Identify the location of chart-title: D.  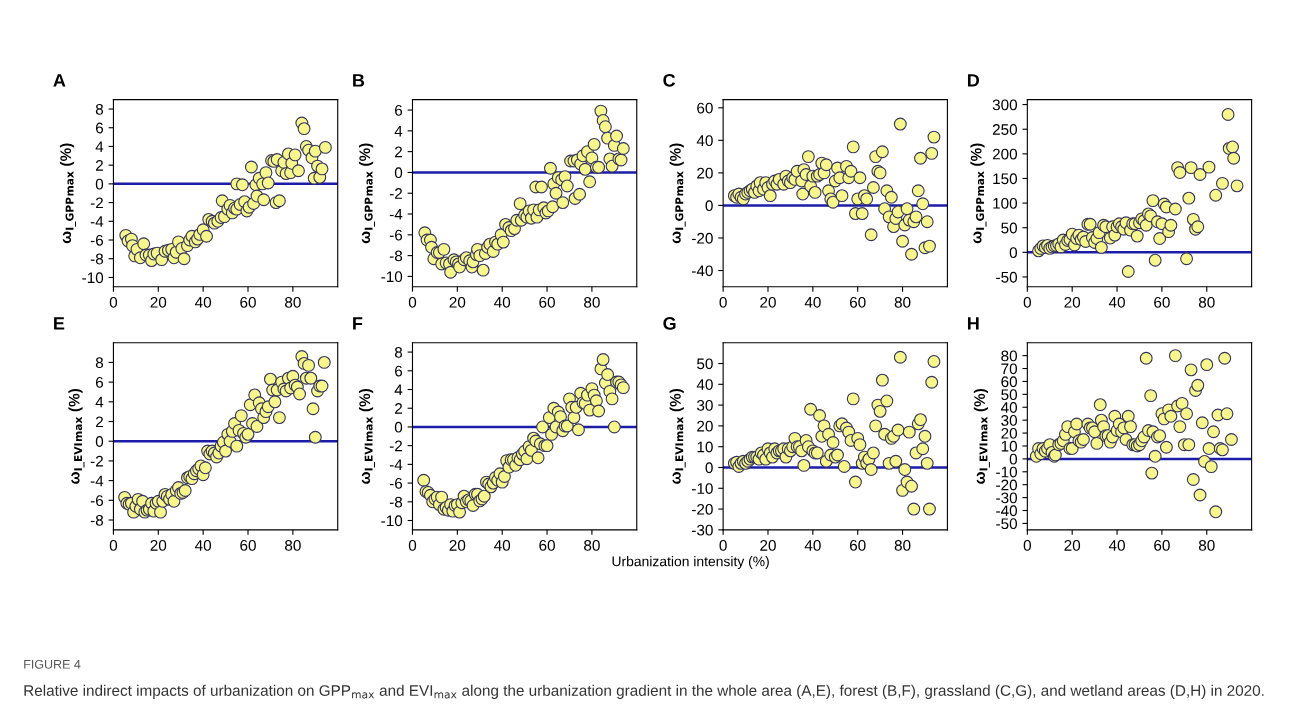
(973, 80).